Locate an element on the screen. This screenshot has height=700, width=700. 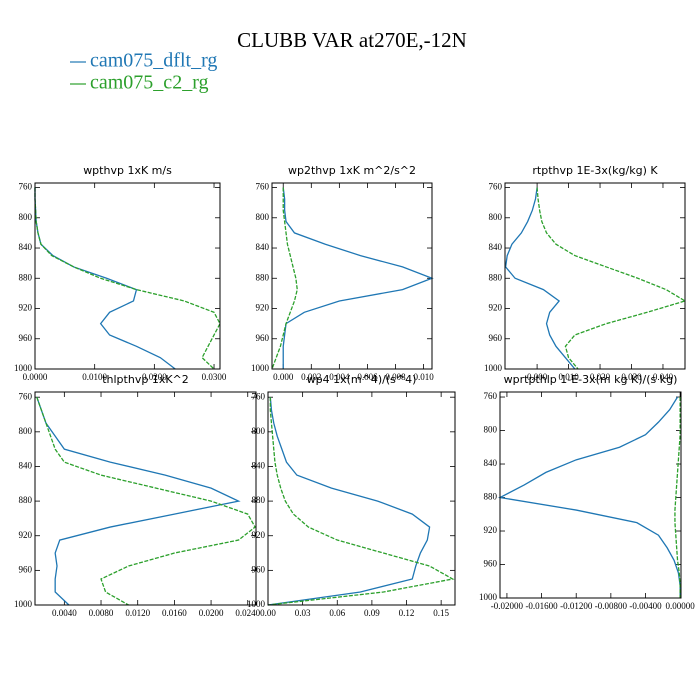
x-tick-label: 0.0240 is located at coordinates (247, 613).